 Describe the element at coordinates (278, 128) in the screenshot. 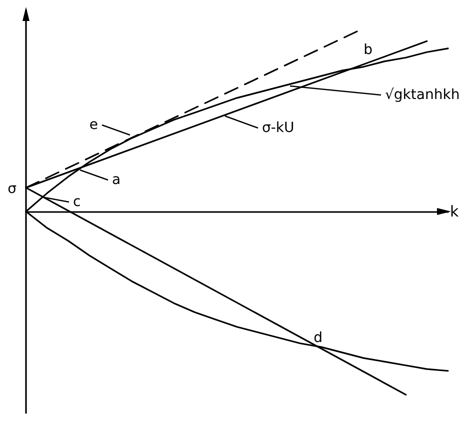

I see `legend-label: σ-kU` at that location.